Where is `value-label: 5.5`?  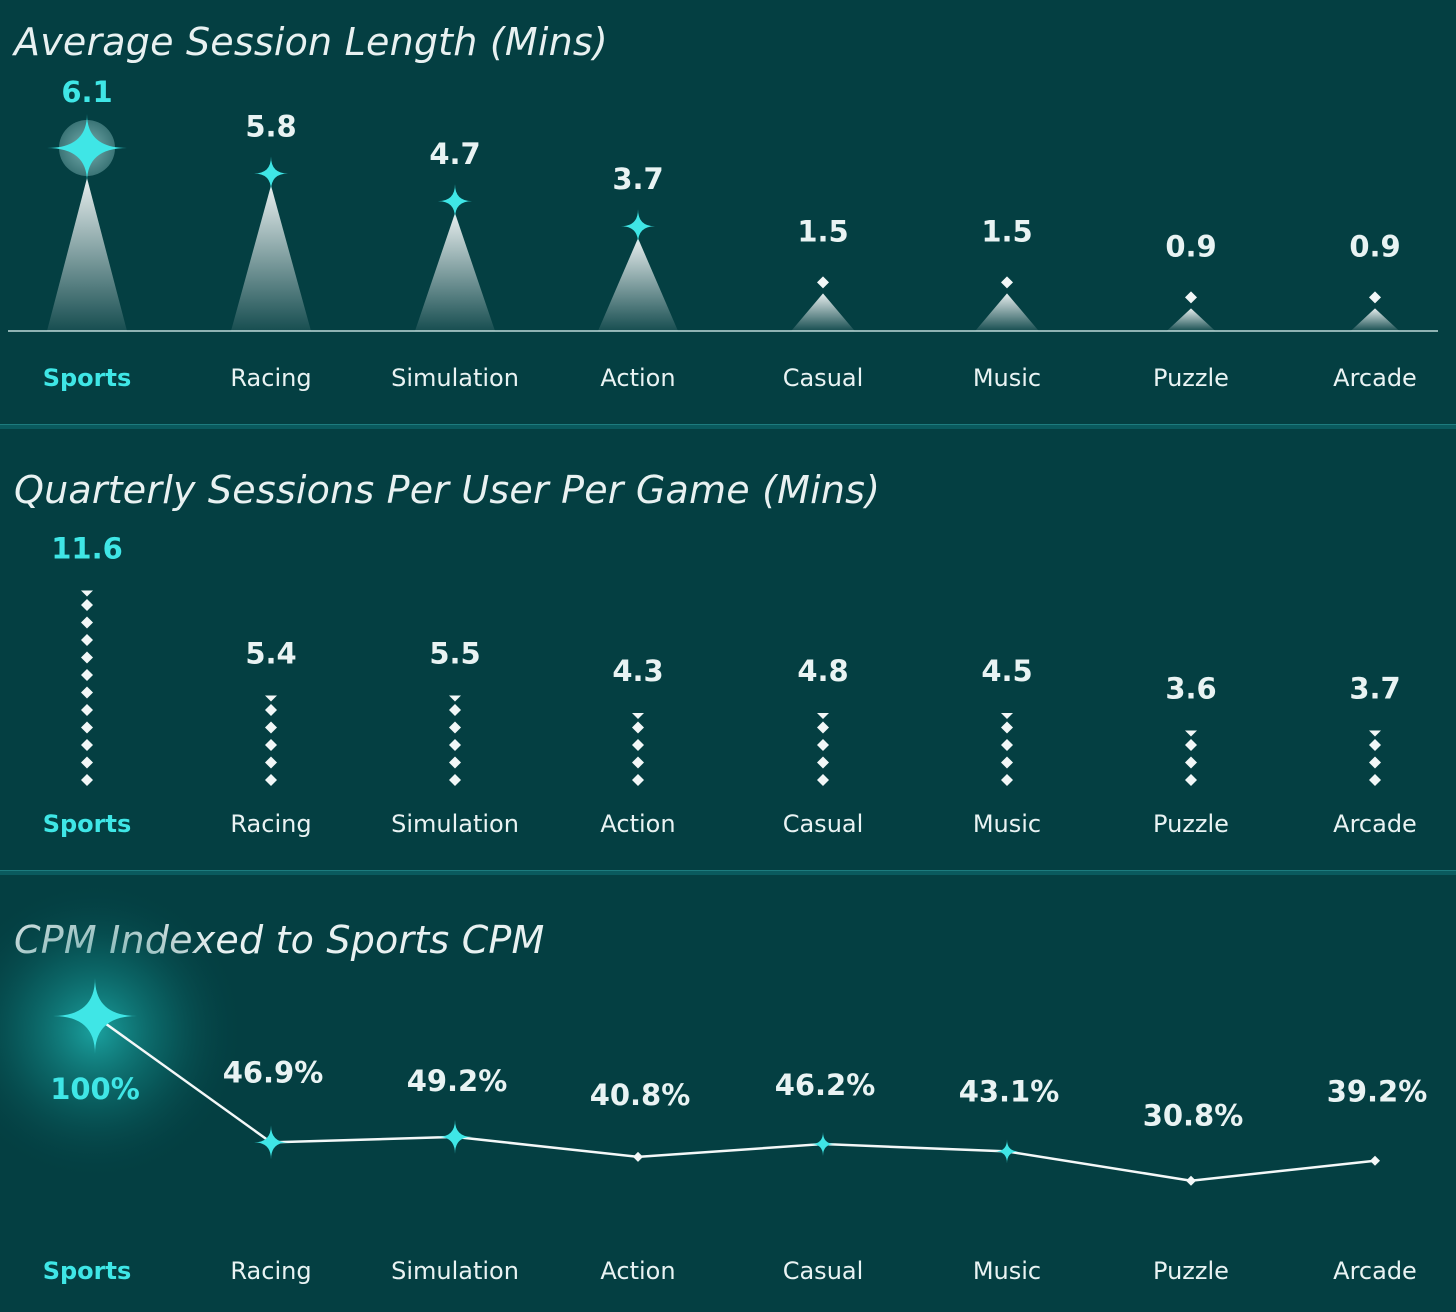
value-label: 5.5 is located at coordinates (454, 654).